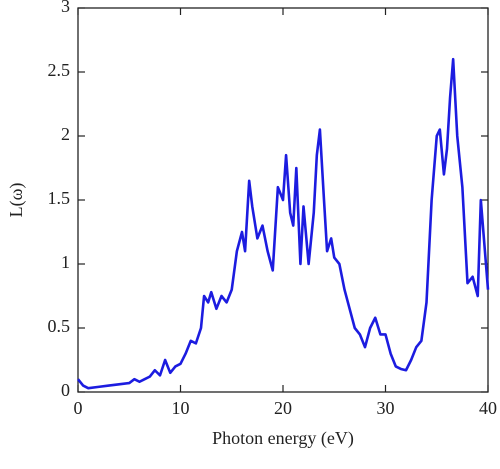  I want to click on y-axis-label: L(ω), so click(16, 200).